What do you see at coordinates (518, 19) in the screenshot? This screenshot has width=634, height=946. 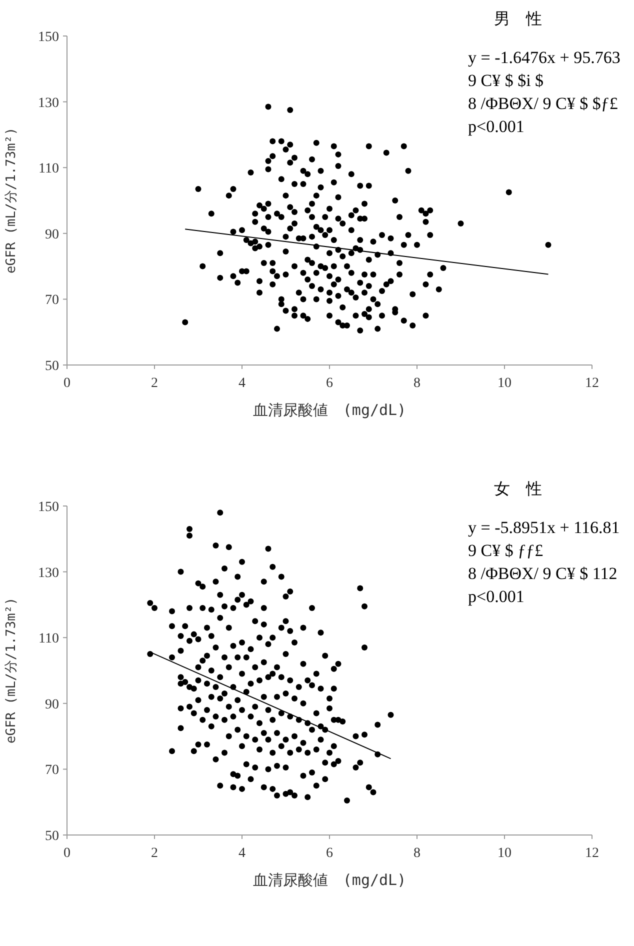 I see `chart-title: 男 性` at bounding box center [518, 19].